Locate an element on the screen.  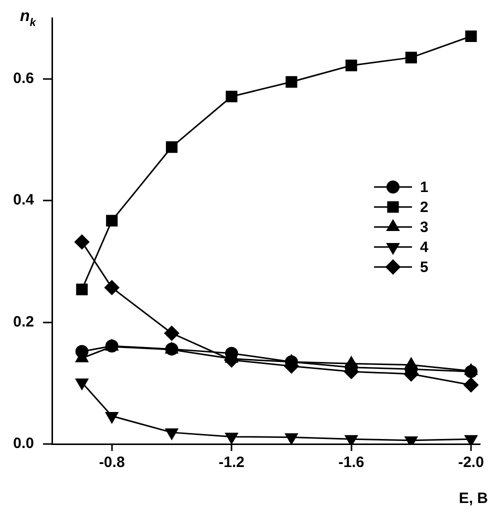
y-tick-label: 0.6 is located at coordinates (23, 78).